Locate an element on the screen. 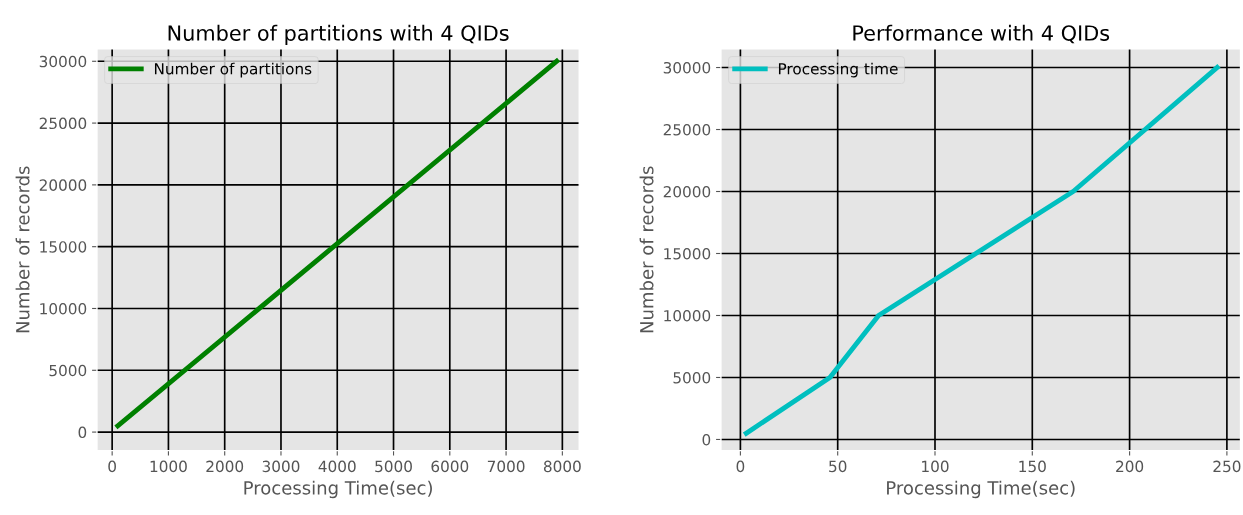 Image resolution: width=1243 pixels, height=515 pixels. x-tick-label: 7000 is located at coordinates (506, 466).